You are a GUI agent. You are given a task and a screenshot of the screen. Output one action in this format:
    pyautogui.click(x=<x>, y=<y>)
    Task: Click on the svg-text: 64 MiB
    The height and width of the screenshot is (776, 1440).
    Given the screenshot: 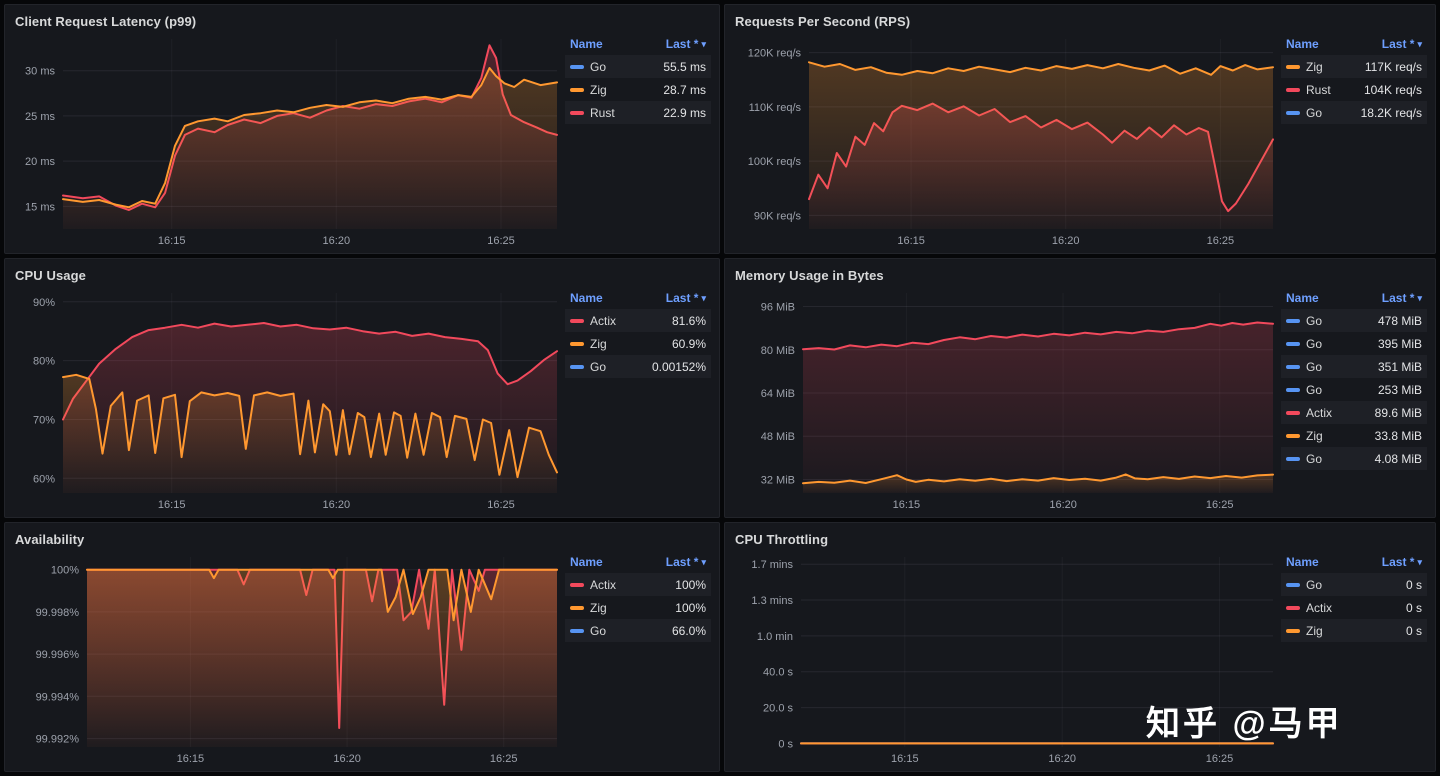 What is the action you would take?
    pyautogui.click(x=778, y=394)
    